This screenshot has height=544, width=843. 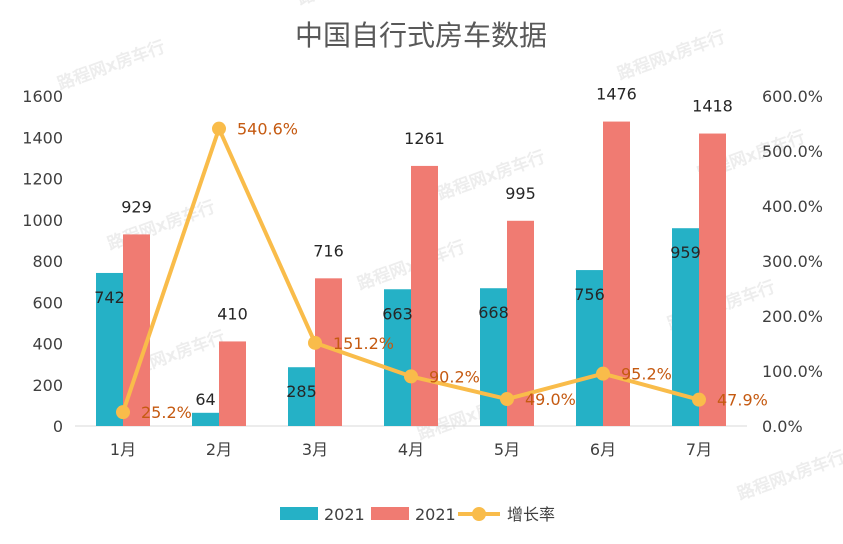 I want to click on bar-2021-a-label: 64, so click(x=205, y=399).